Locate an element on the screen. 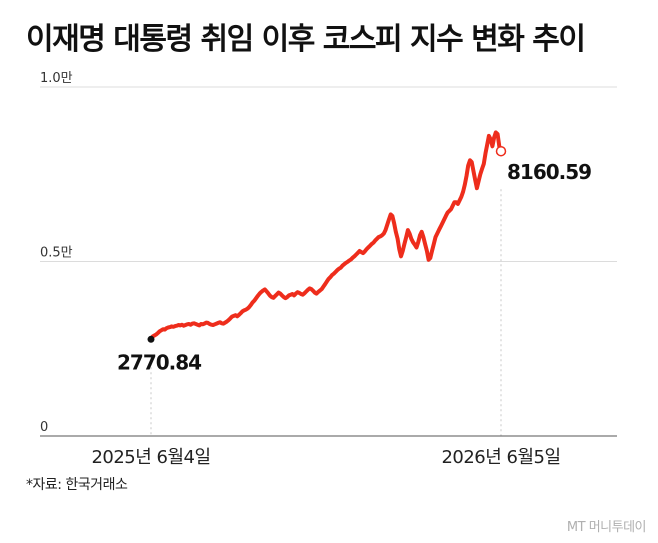  y-tick-label: 0.5만 is located at coordinates (56, 253).